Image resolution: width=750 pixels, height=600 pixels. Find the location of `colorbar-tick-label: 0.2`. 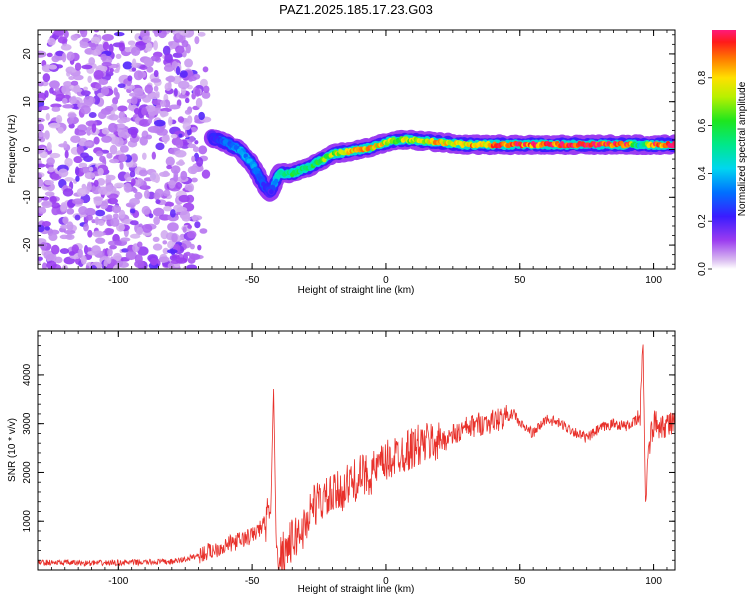

colorbar-tick-label: 0.2 is located at coordinates (702, 221).